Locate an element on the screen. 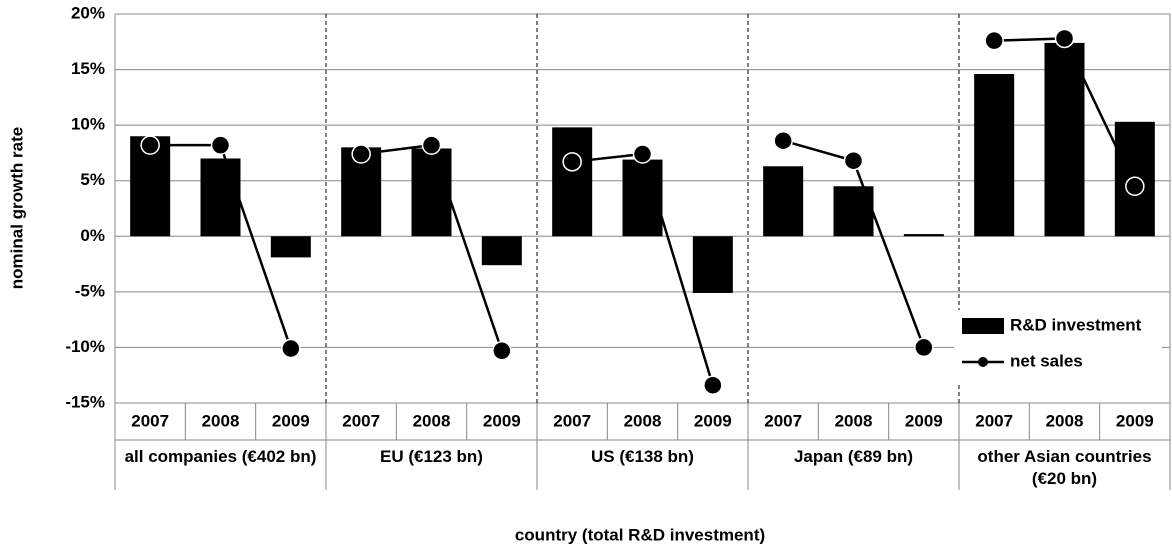  group-label: EU (€123 bn) is located at coordinates (431, 456).